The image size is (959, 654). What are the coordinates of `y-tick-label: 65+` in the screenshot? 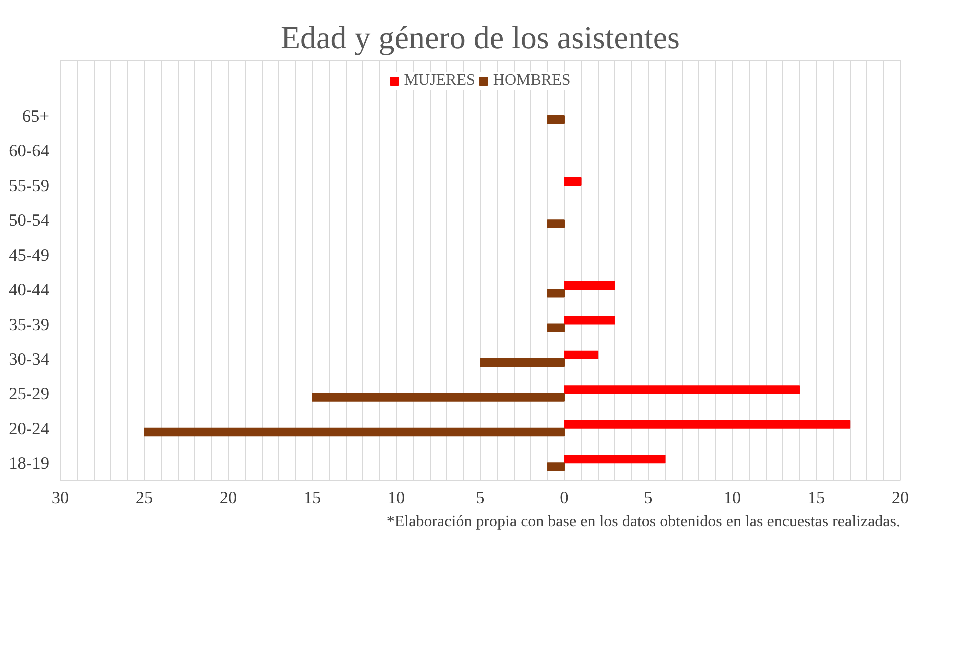 It's located at (36, 116).